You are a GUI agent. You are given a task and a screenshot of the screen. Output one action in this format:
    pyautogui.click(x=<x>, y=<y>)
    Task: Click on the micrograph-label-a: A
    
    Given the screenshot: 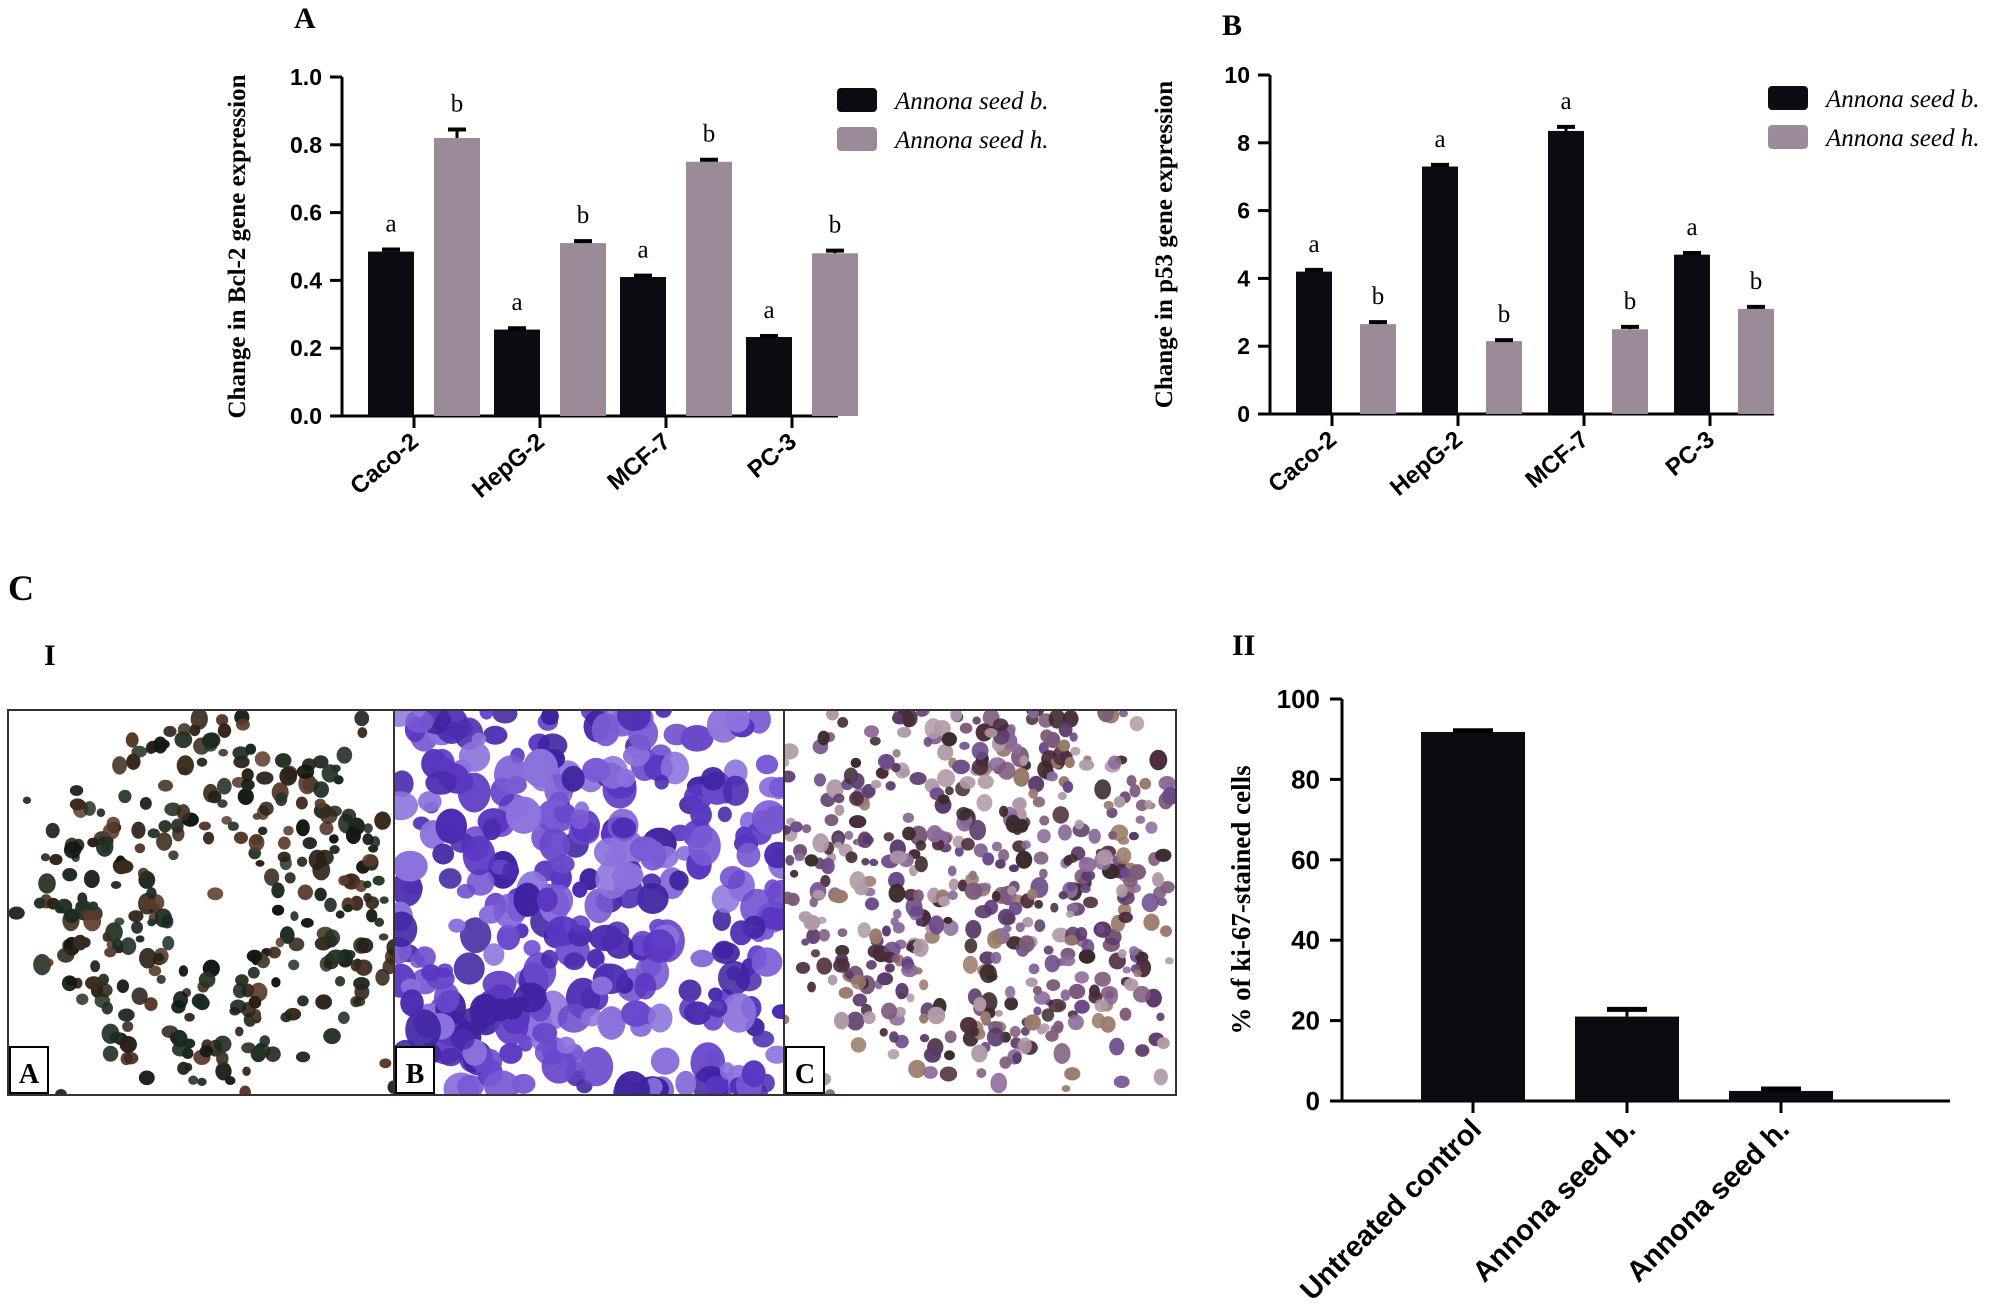 What is the action you would take?
    pyautogui.click(x=29, y=1074)
    